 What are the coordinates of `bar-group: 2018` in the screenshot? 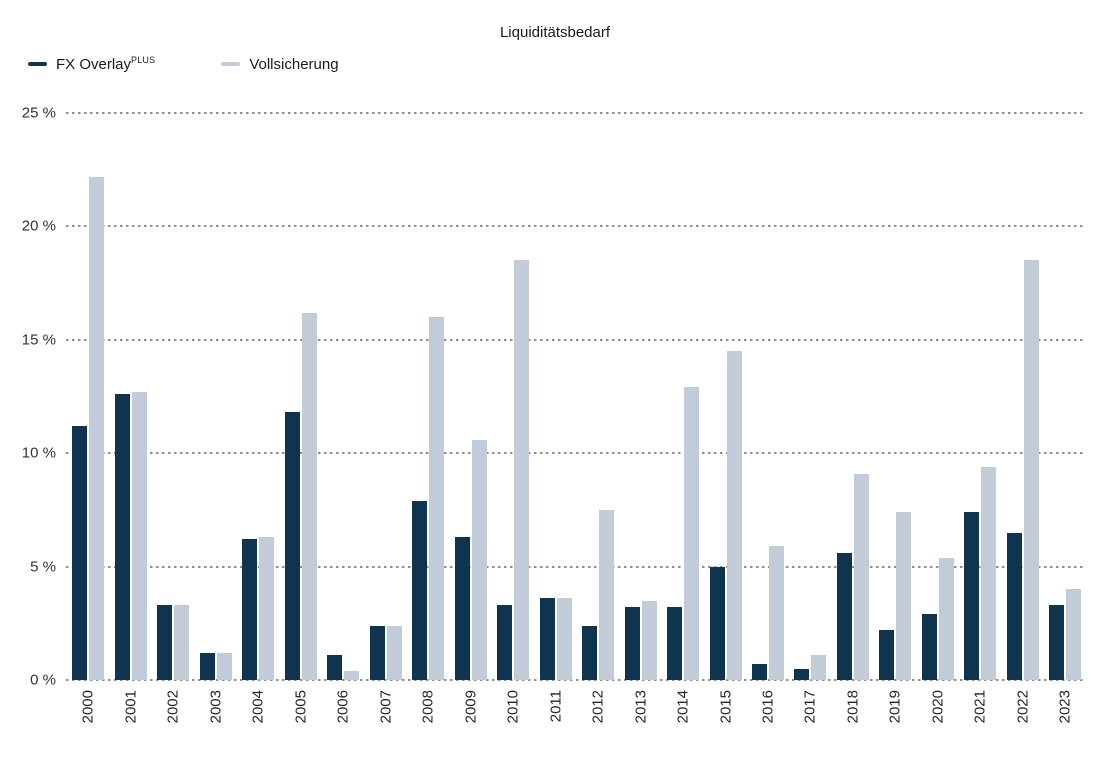 It's located at (852, 418).